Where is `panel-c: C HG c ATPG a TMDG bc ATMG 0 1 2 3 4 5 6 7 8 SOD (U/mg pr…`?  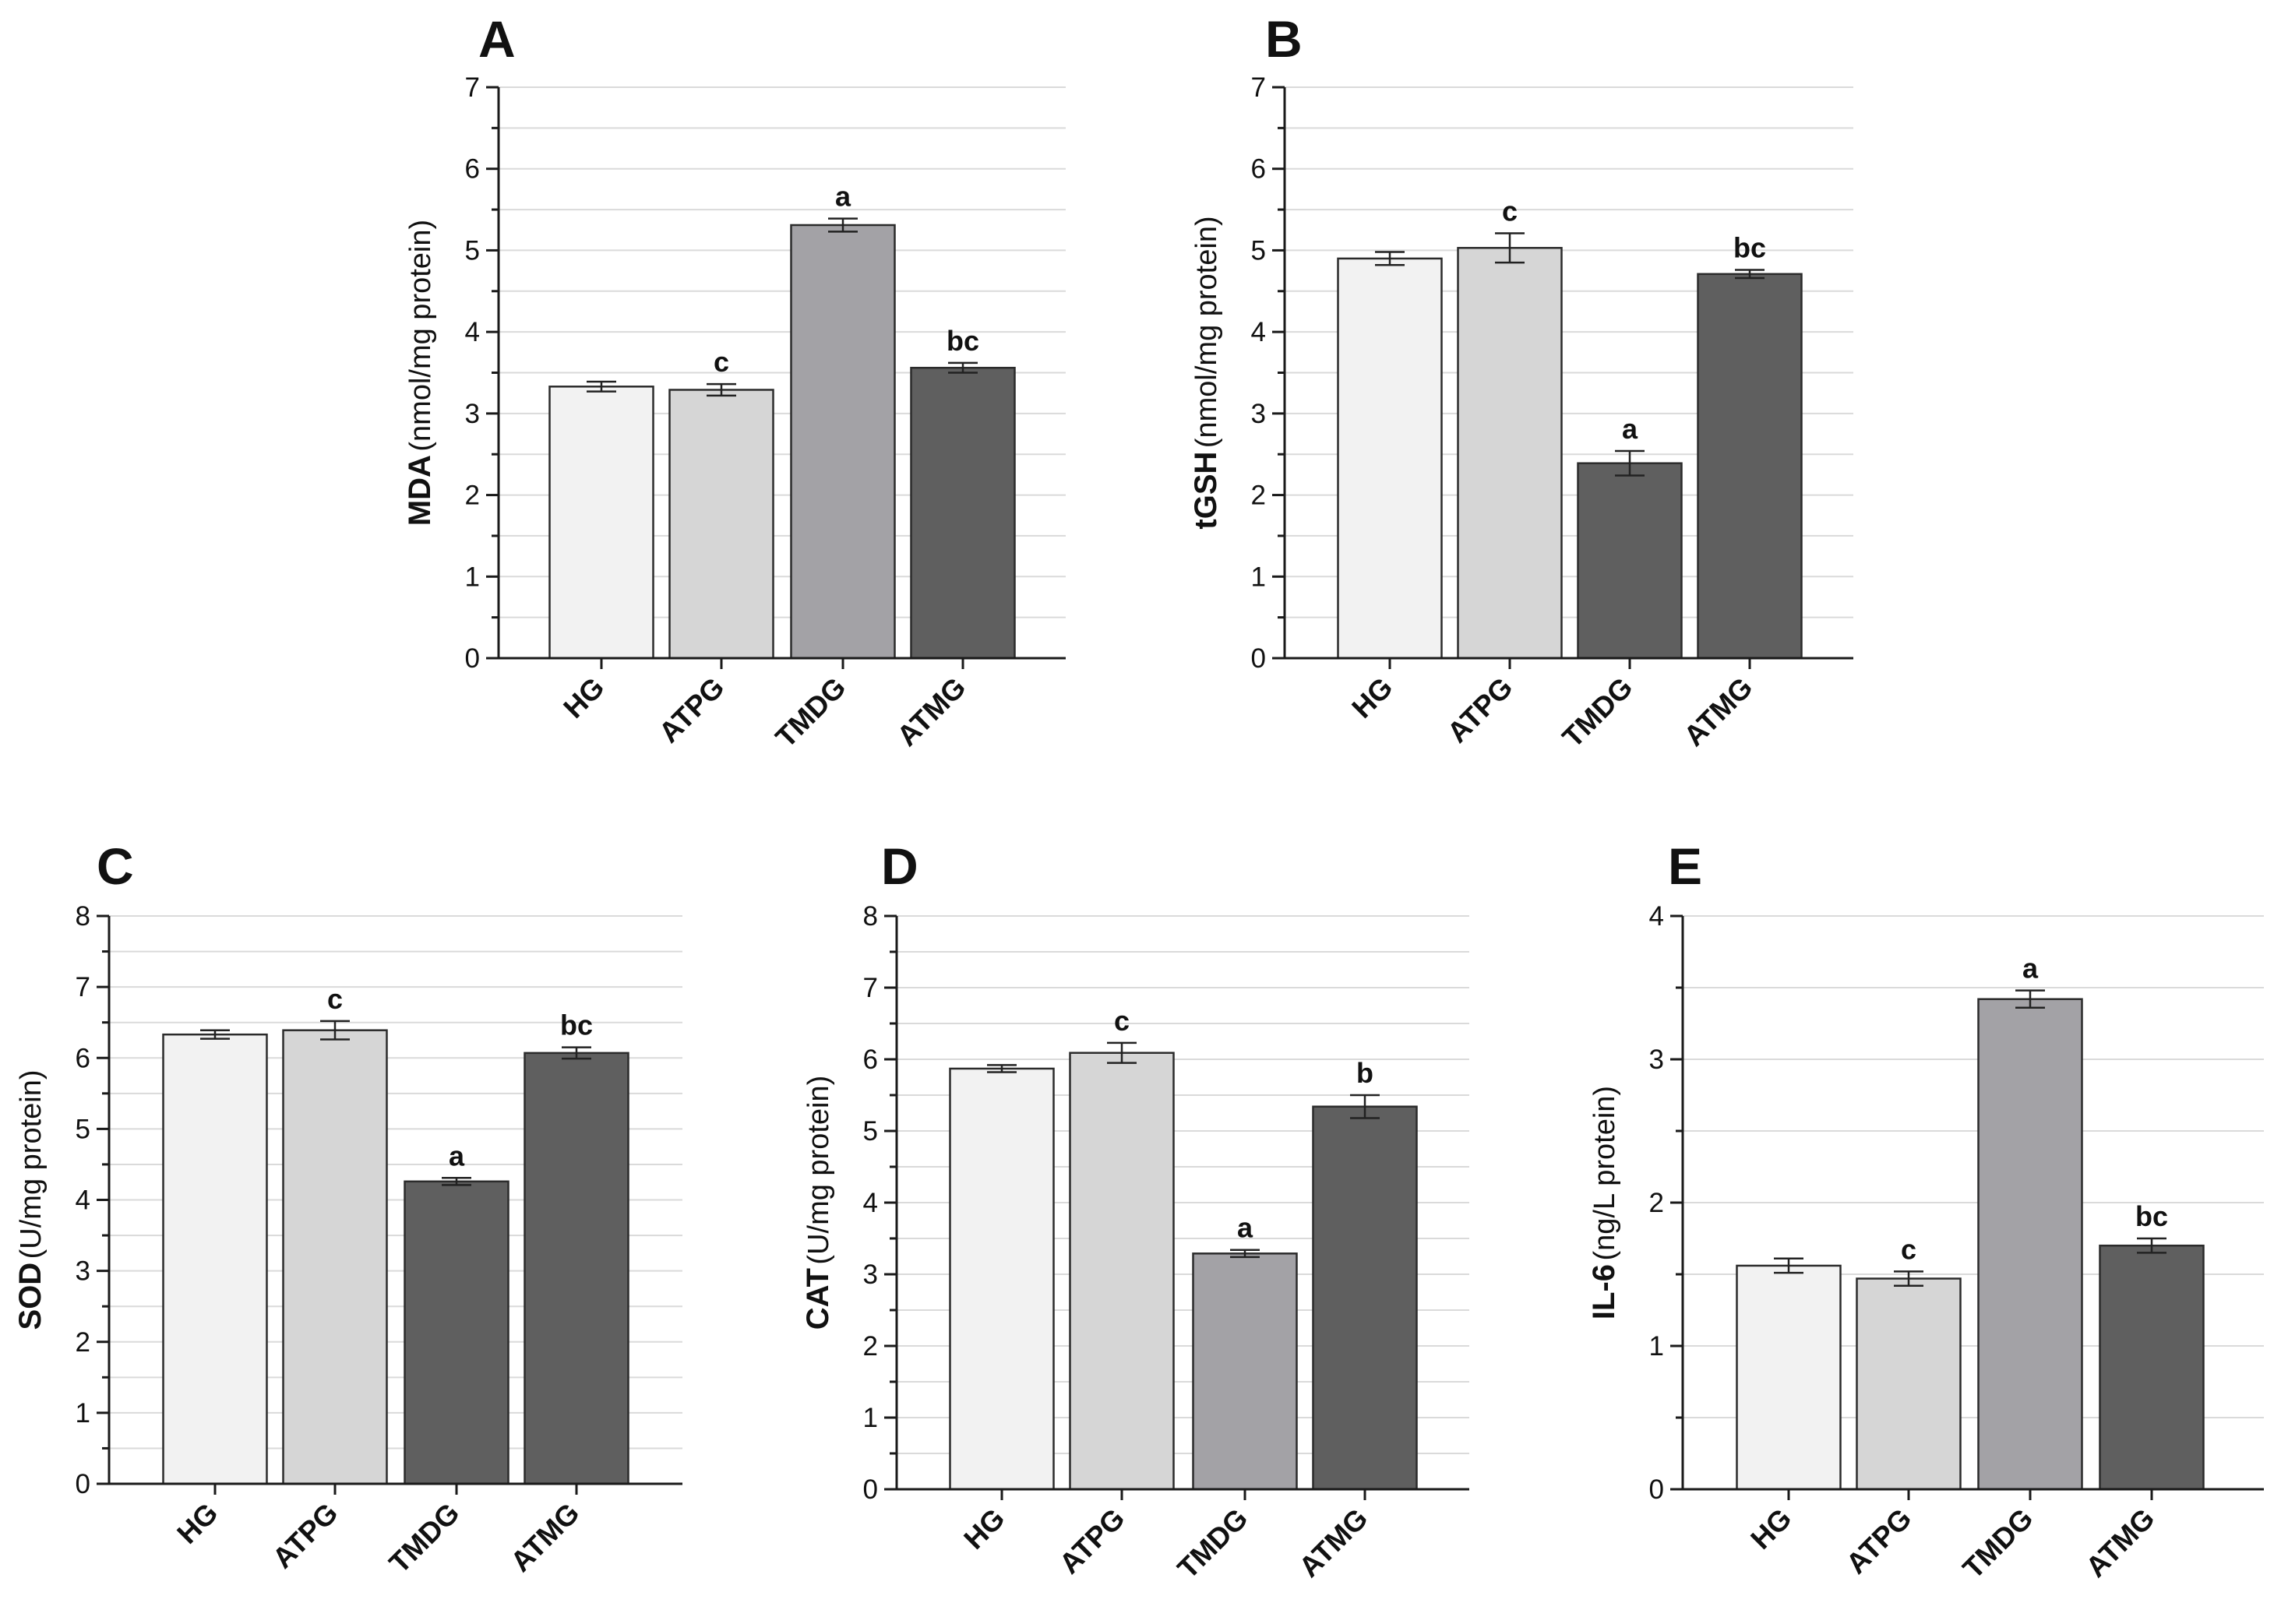 panel-c: C HG c ATPG a TMDG bc ATMG 0 1 2 3 4 5 6 7 8 SOD (U/mg pr… is located at coordinates (347, 1208).